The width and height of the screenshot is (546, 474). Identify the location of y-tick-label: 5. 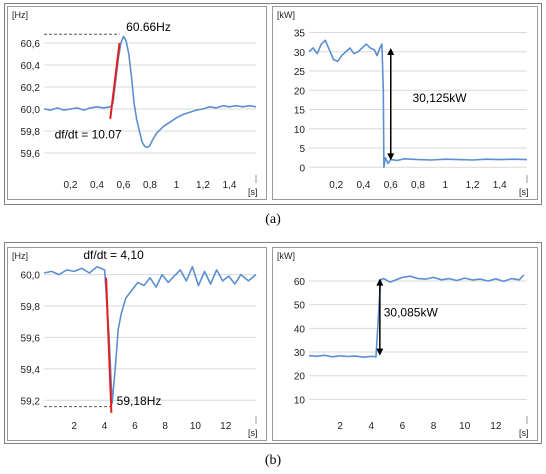
(302, 149).